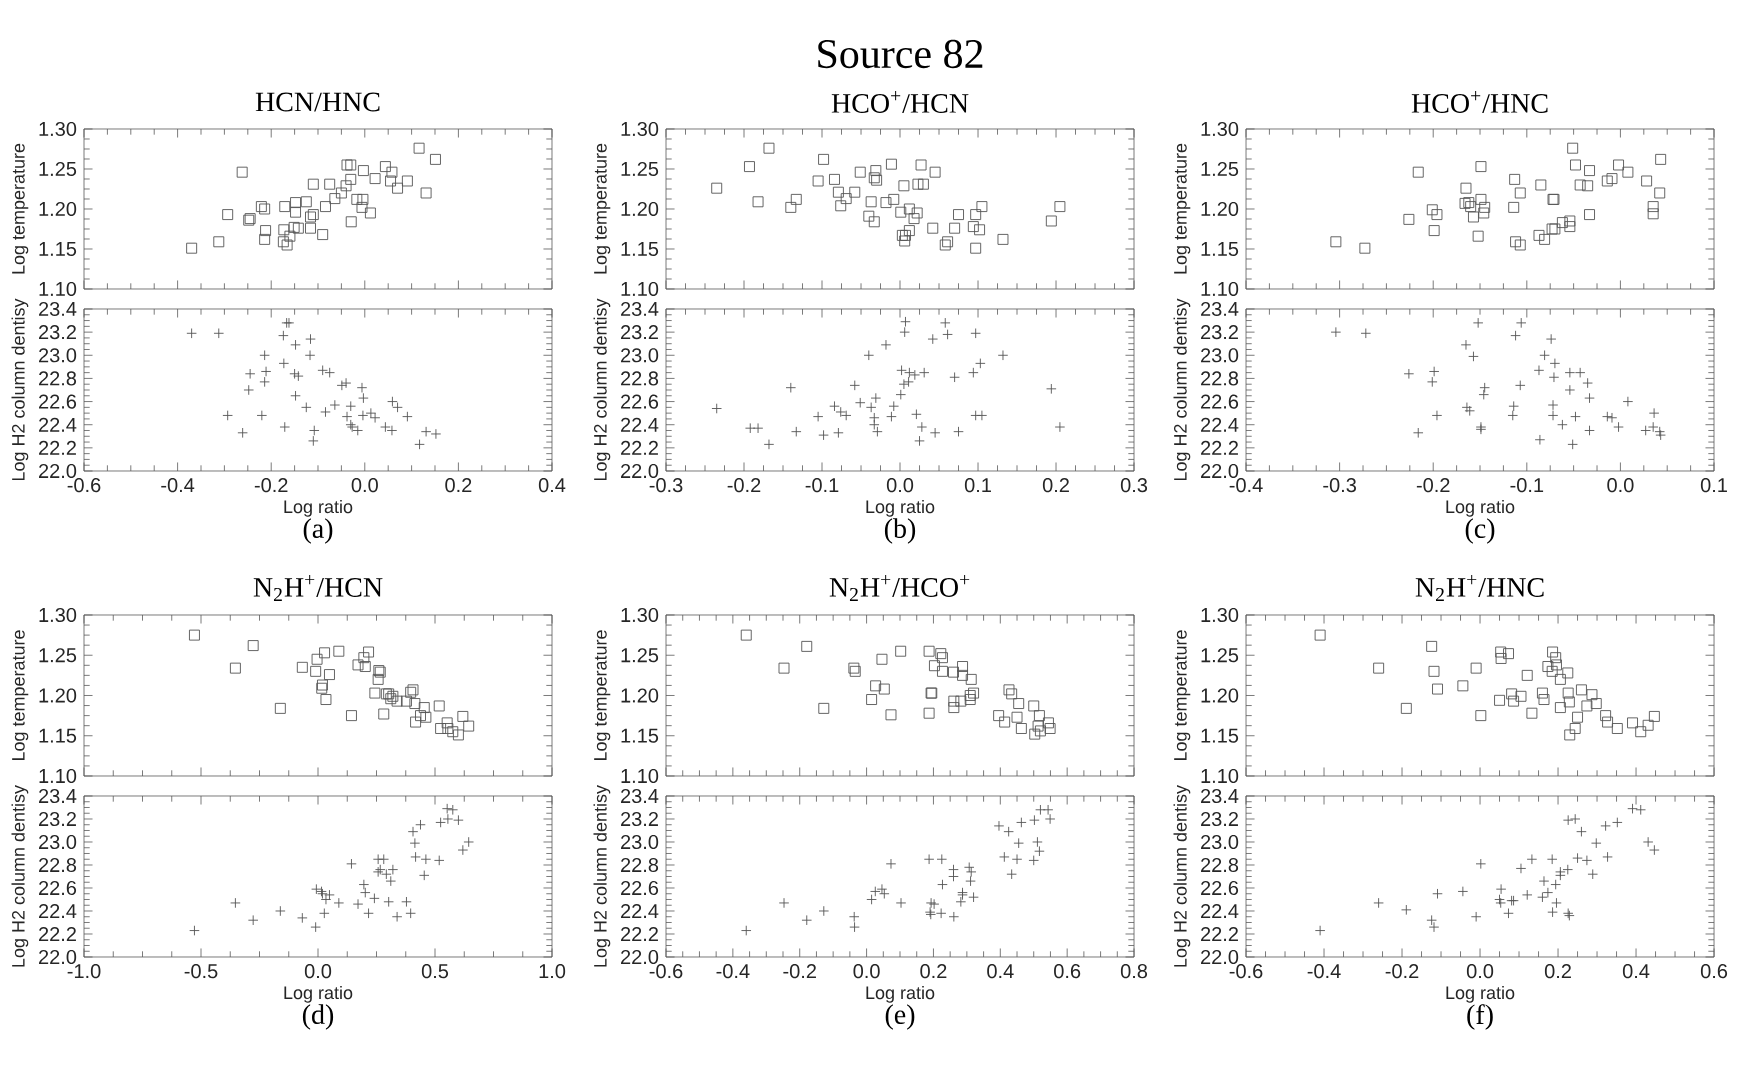 The image size is (1754, 1081). I want to click on chart-title: Source 82, so click(900, 54).